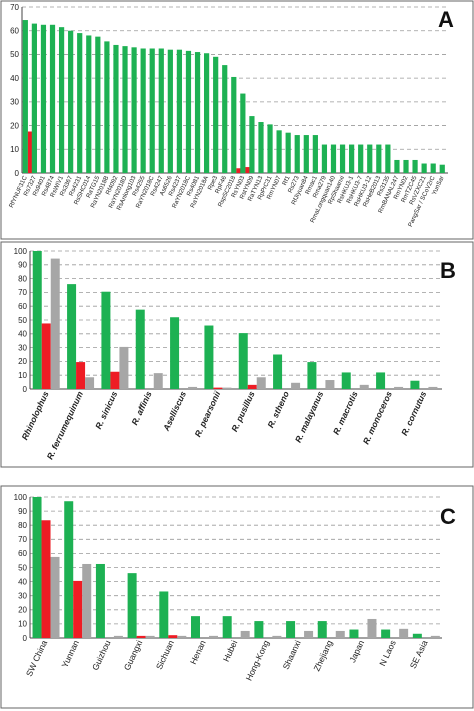 This screenshot has height=711, width=474. What do you see at coordinates (419, 654) in the screenshot?
I see `x-tick-label: SE Asia` at bounding box center [419, 654].